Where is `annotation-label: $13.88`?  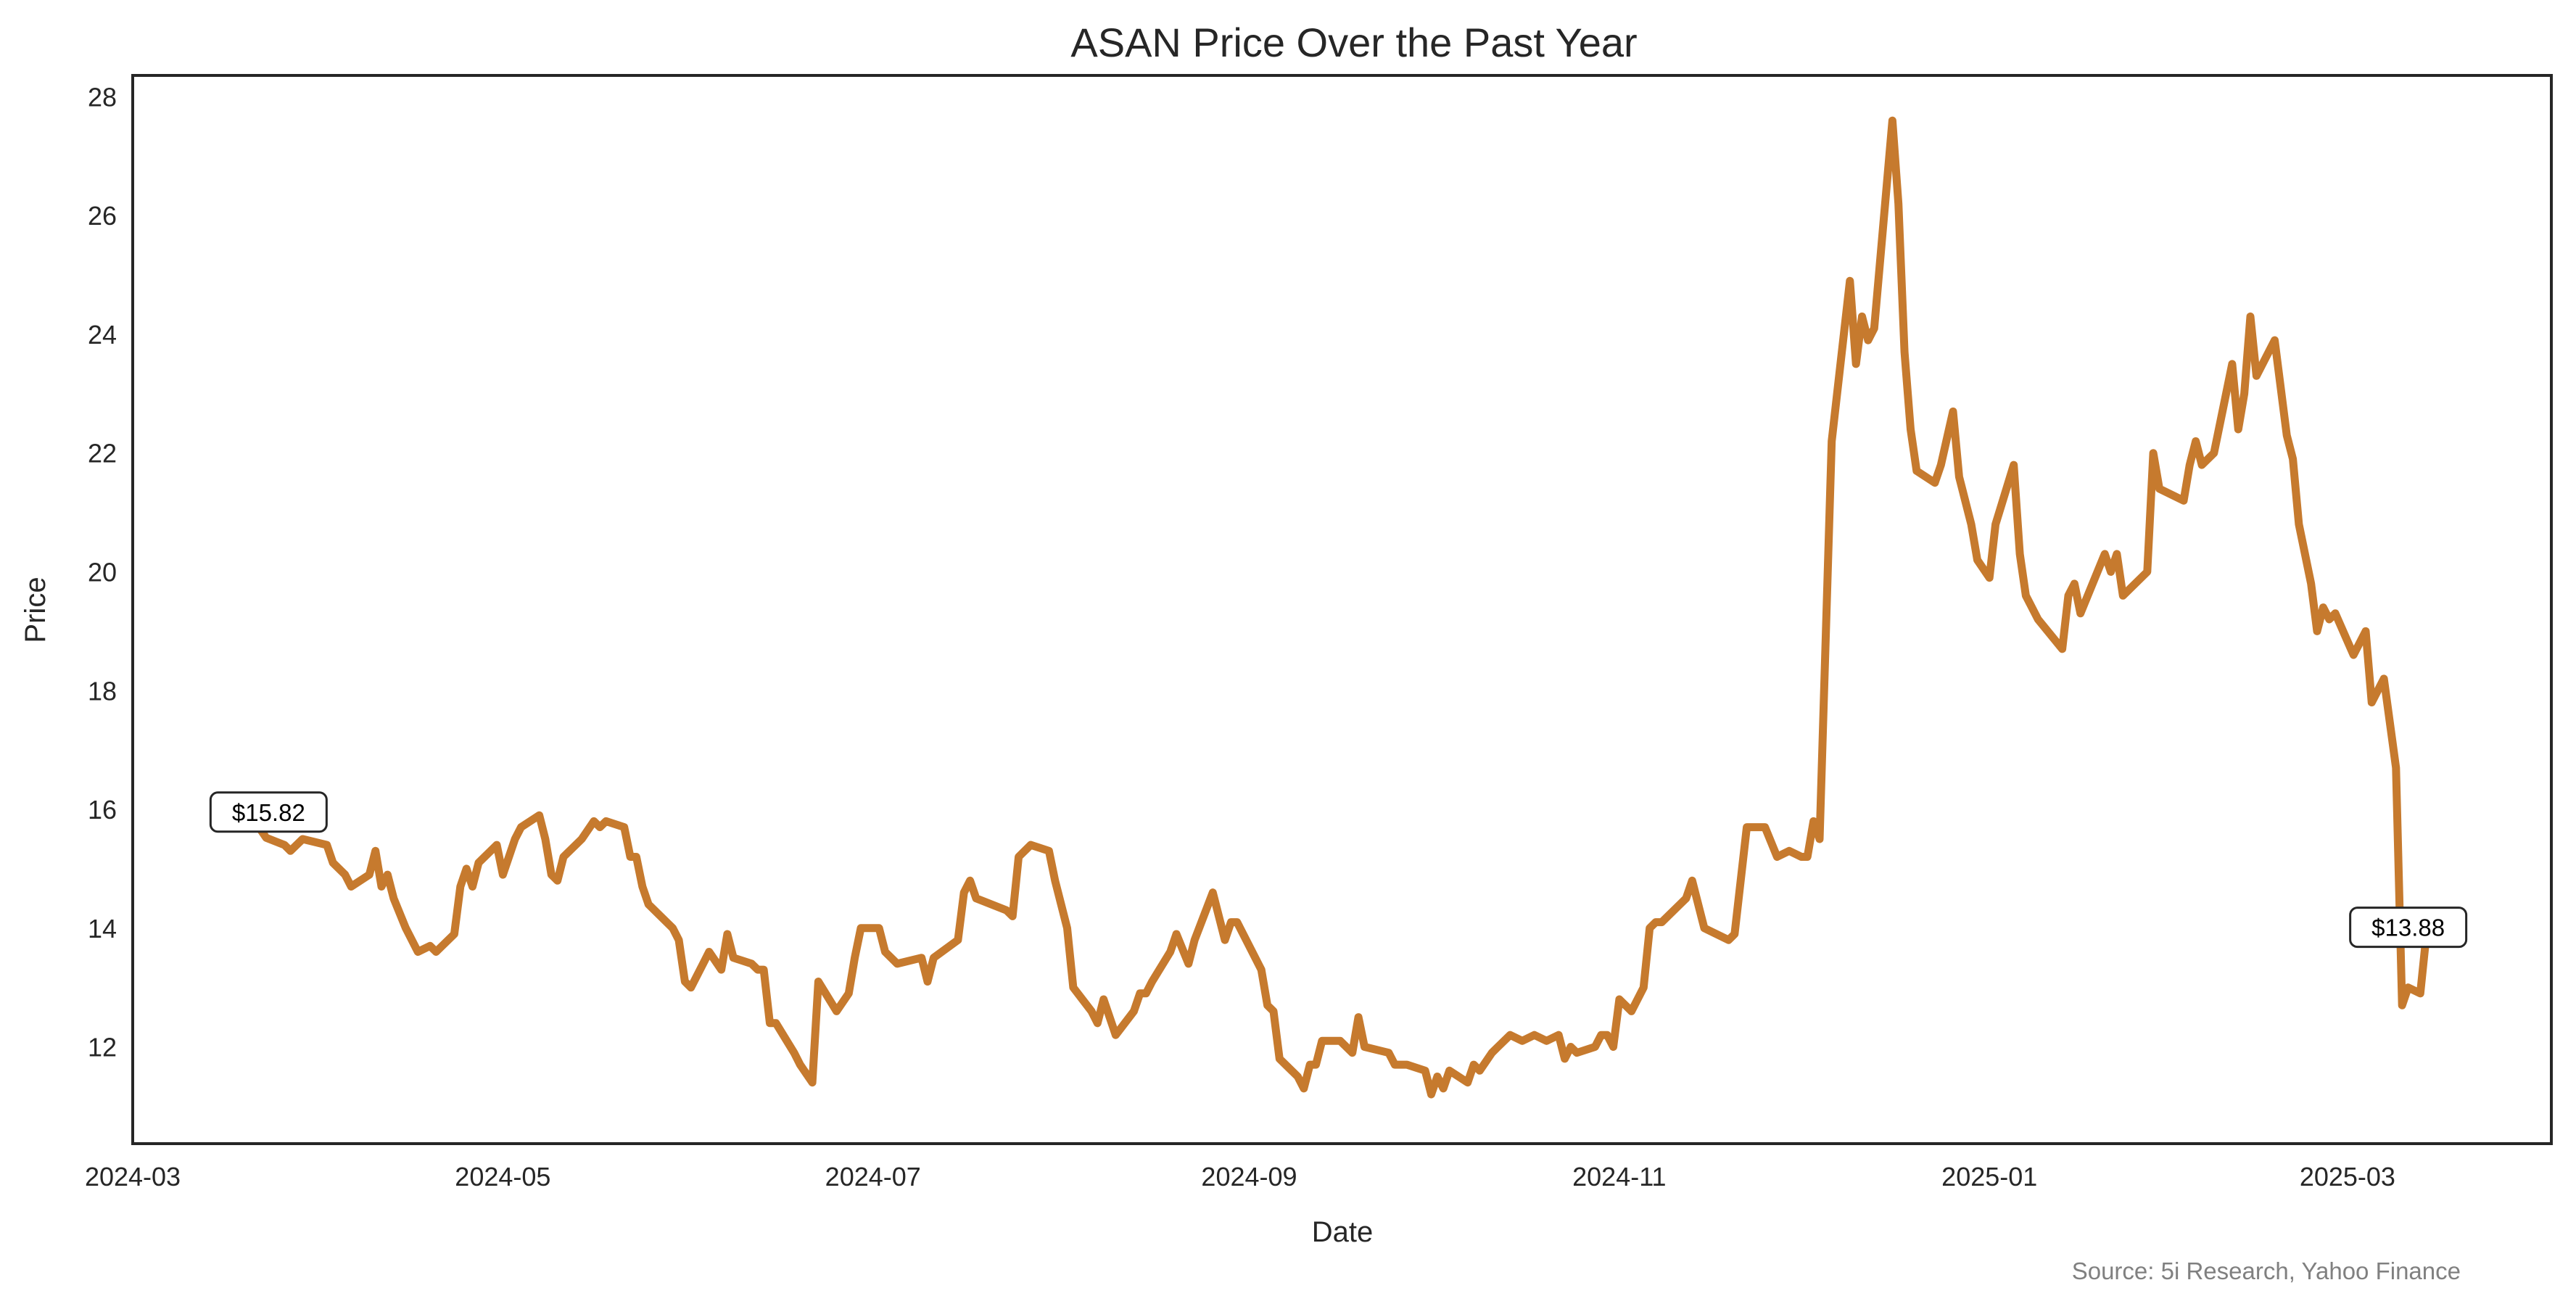
annotation-label: $13.88 is located at coordinates (2408, 927).